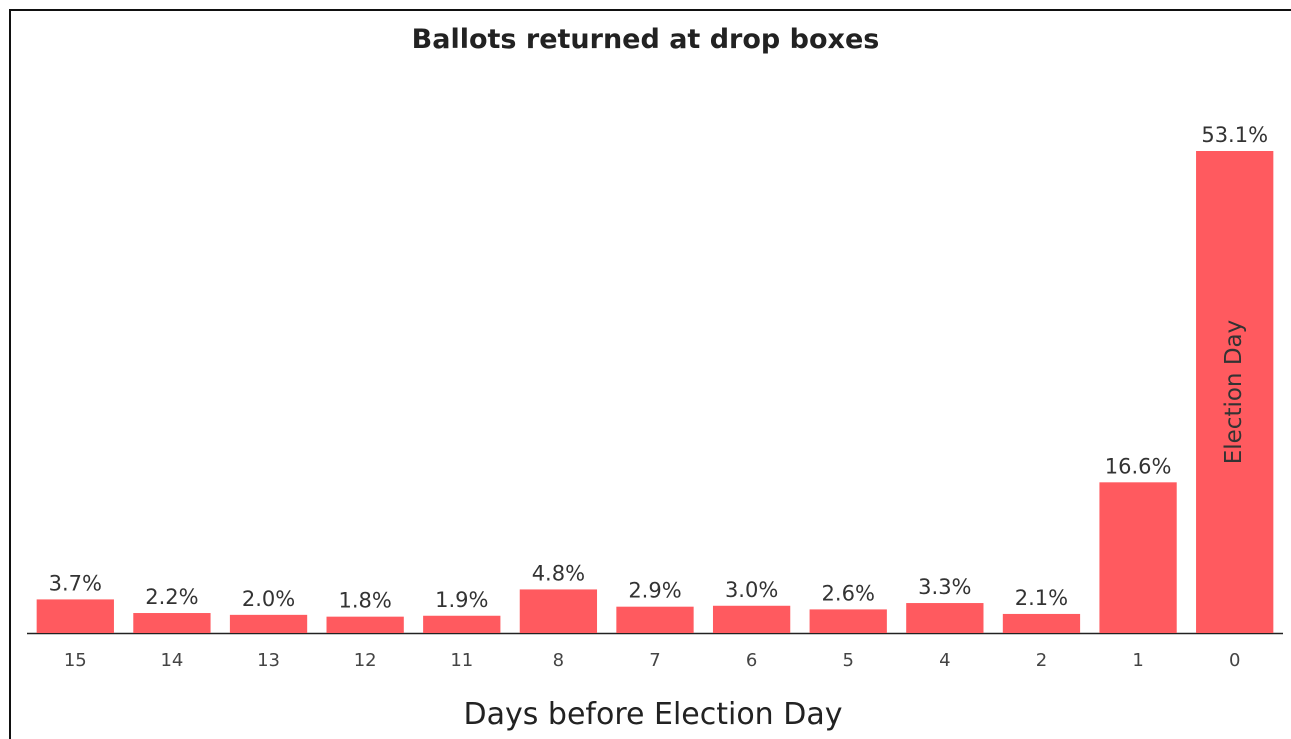  Describe the element at coordinates (751, 590) in the screenshot. I see `value-label-day-6: 3.0%` at that location.